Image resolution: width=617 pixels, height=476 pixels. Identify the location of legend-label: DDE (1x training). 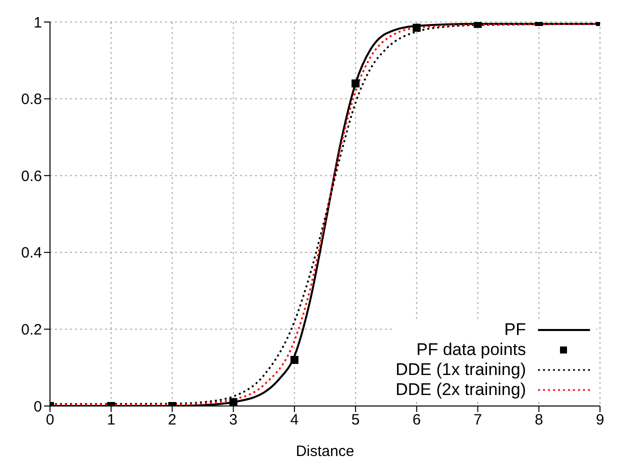
(461, 370).